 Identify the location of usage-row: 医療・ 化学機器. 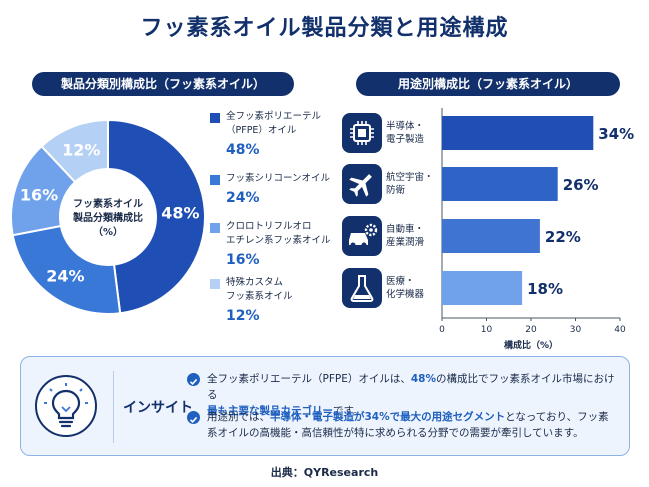
(390, 288).